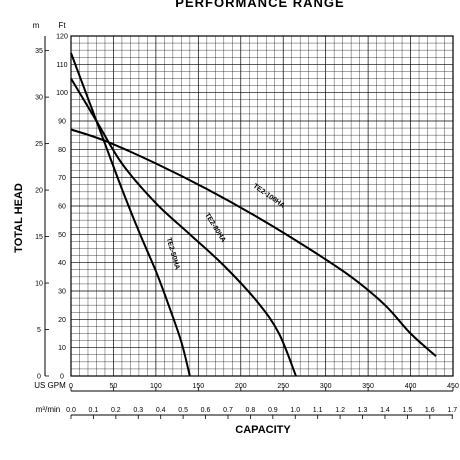  I want to click on y-left-unit: m, so click(36, 25).